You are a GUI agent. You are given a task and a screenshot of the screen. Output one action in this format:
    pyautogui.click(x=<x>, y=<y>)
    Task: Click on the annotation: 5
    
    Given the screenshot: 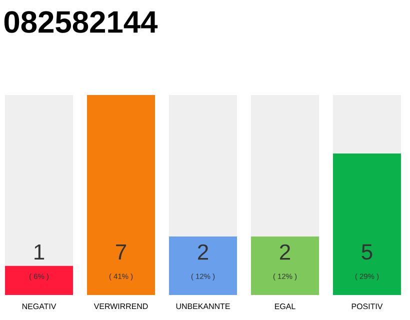 What is the action you would take?
    pyautogui.click(x=367, y=252)
    